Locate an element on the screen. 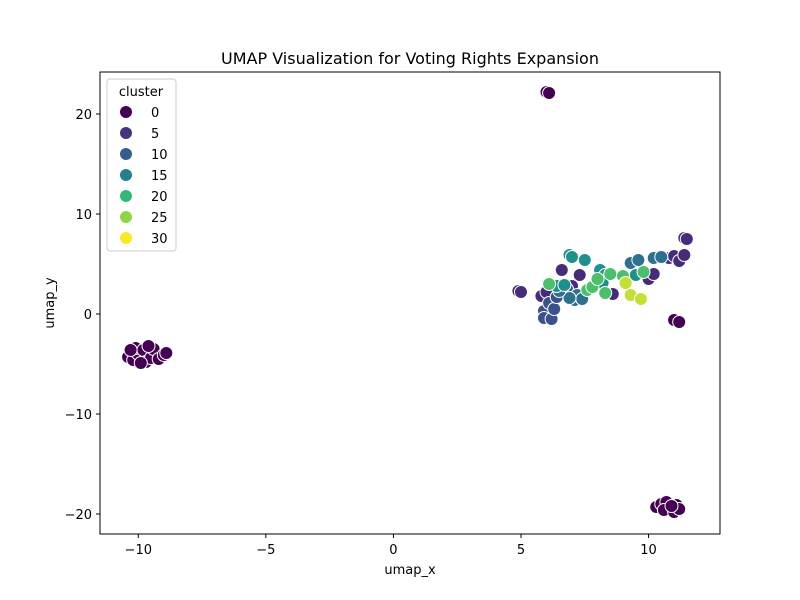 The width and height of the screenshot is (800, 600). legend-box is located at coordinates (141, 165).